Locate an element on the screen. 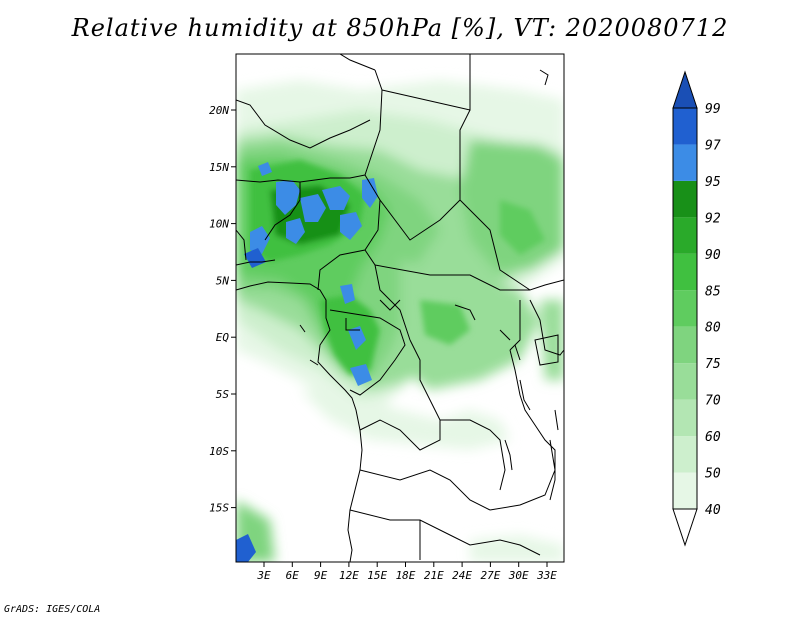 Image resolution: width=800 pixels, height=618 pixels. lon-tick-label: 21E is located at coordinates (434, 575).